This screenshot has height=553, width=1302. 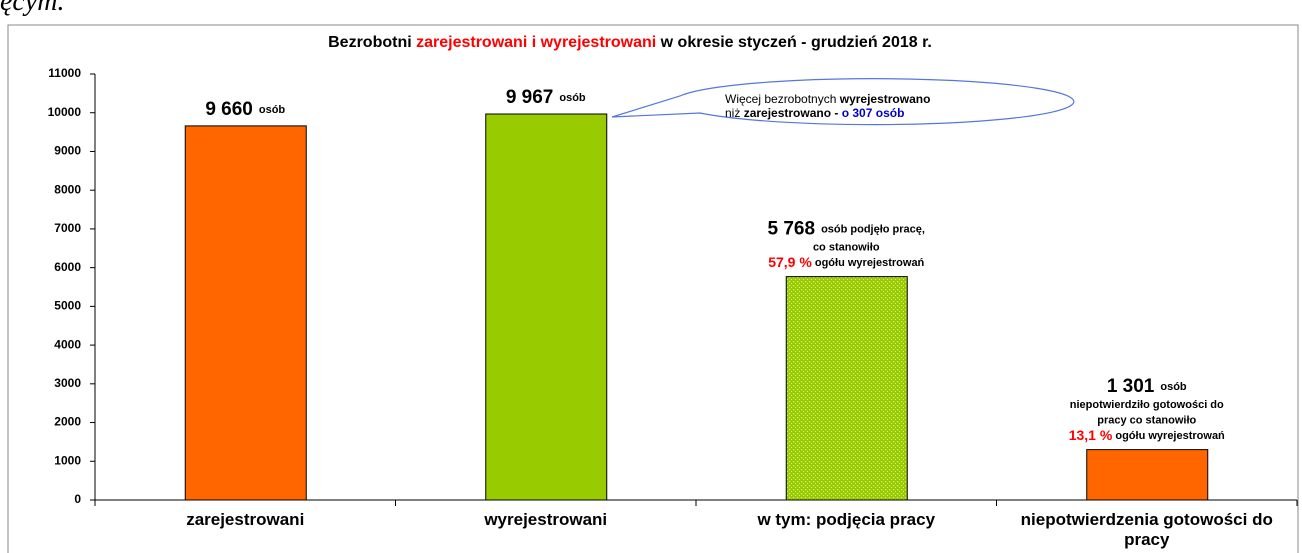 What do you see at coordinates (32, 8) in the screenshot?
I see `cropped-text: ęcym.` at bounding box center [32, 8].